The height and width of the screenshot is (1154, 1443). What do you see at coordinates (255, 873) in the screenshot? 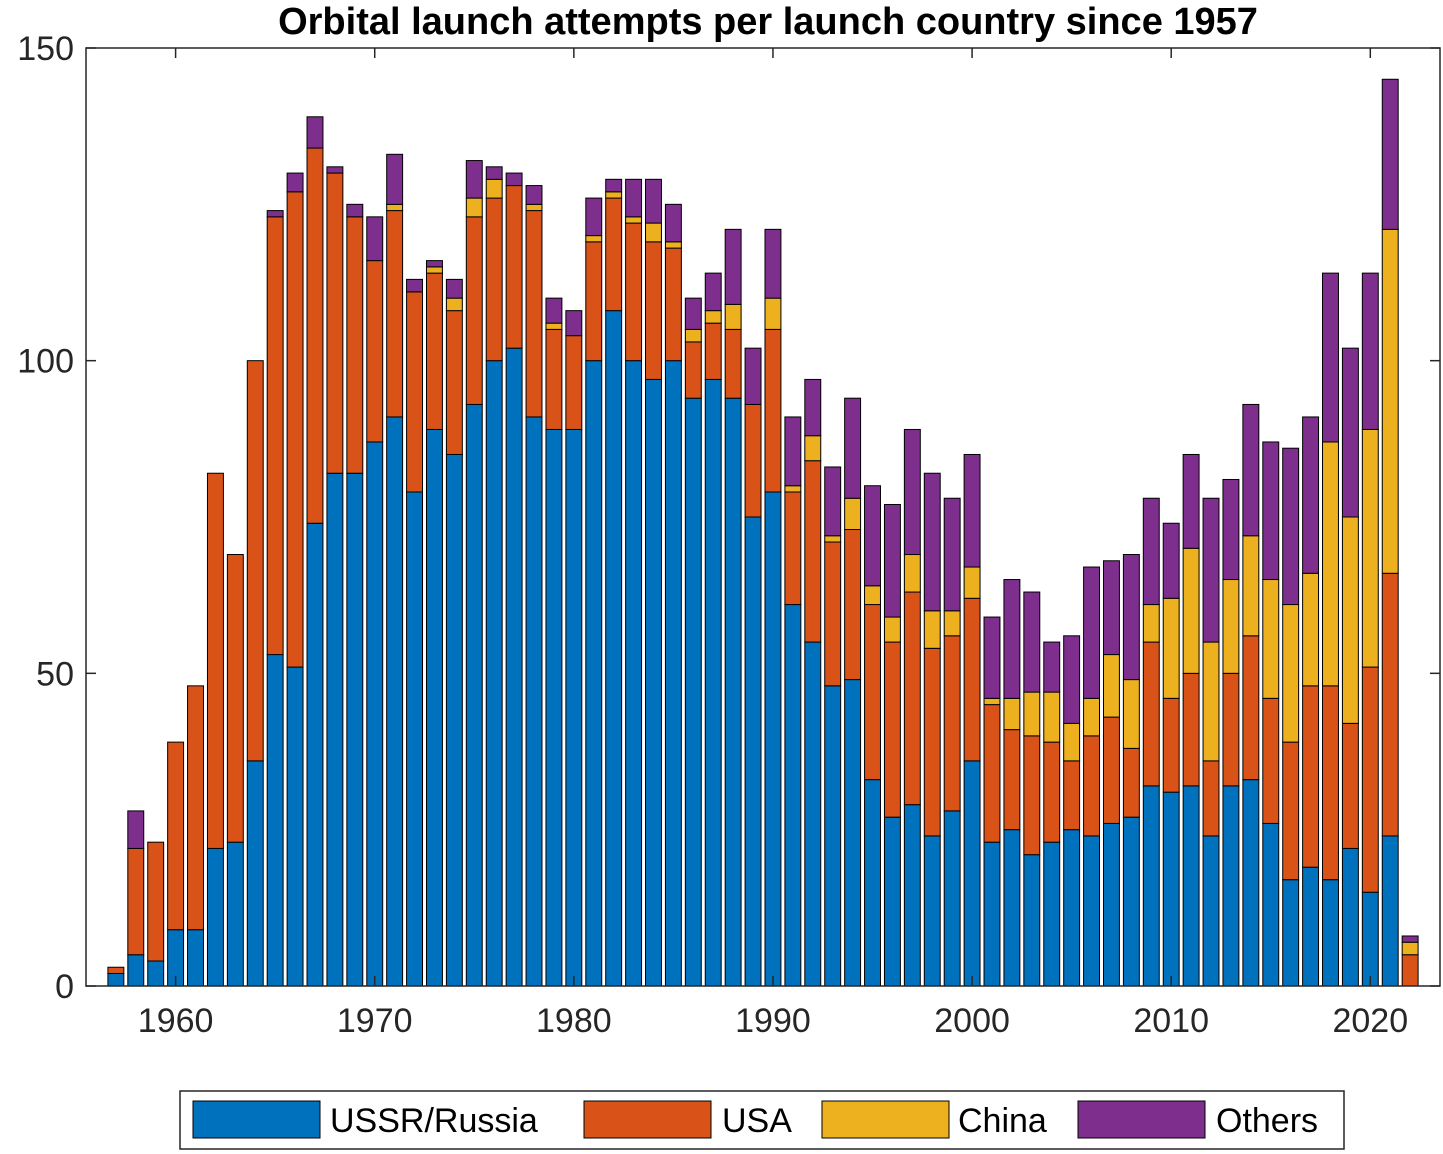
I see `bar-ussr-russia-1964` at bounding box center [255, 873].